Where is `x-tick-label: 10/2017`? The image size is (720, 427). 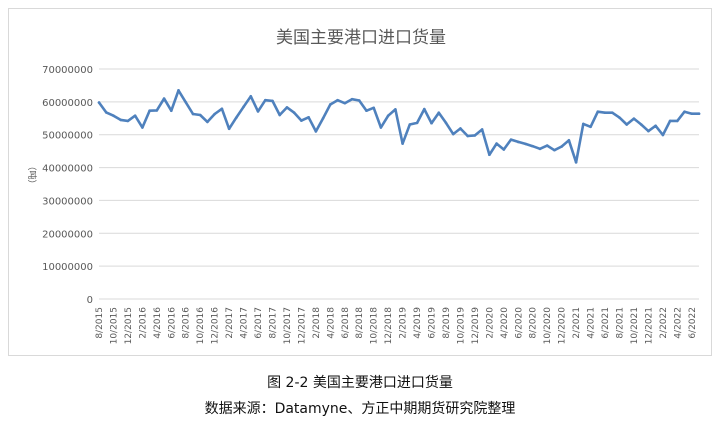
x-tick-label: 10/2017 is located at coordinates (288, 325).